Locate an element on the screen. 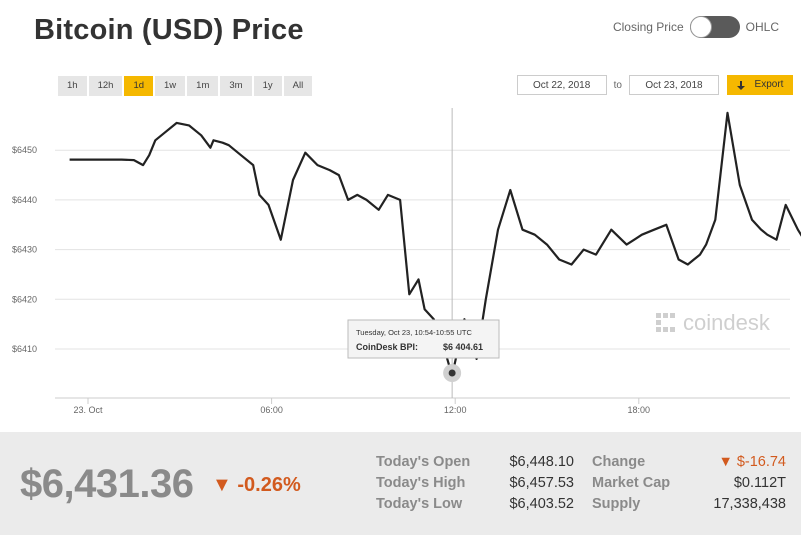  stat-value: $6,448.10 is located at coordinates (541, 462).